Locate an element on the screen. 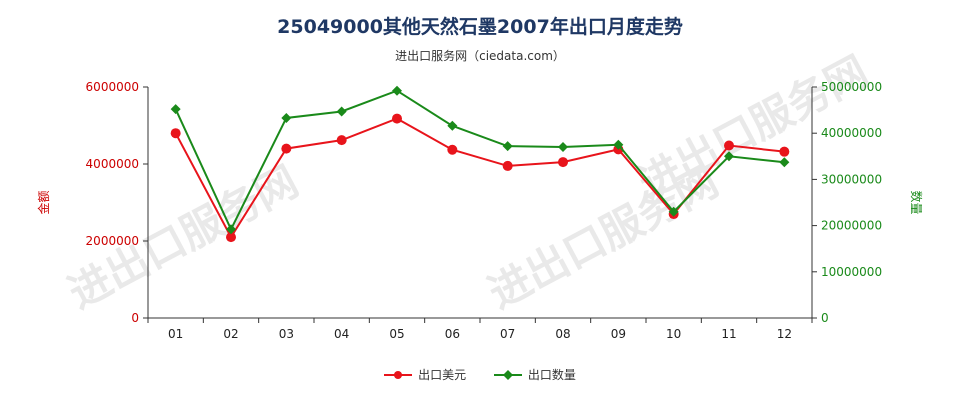 This screenshot has width=960, height=400. right-axis-label: 数量 is located at coordinates (916, 202).